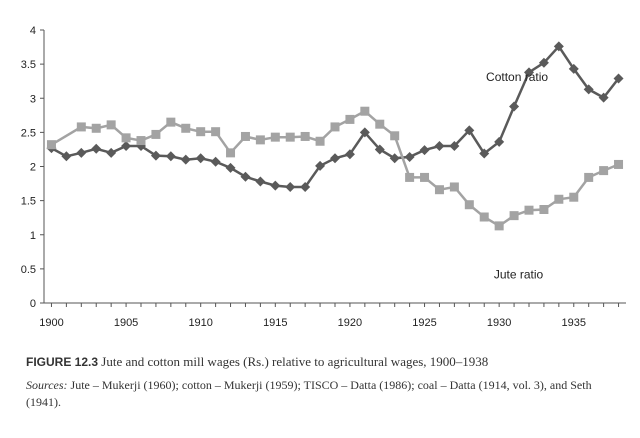 Image resolution: width=640 pixels, height=438 pixels. Describe the element at coordinates (33, 168) in the screenshot. I see `y-tick-label: 2` at that location.